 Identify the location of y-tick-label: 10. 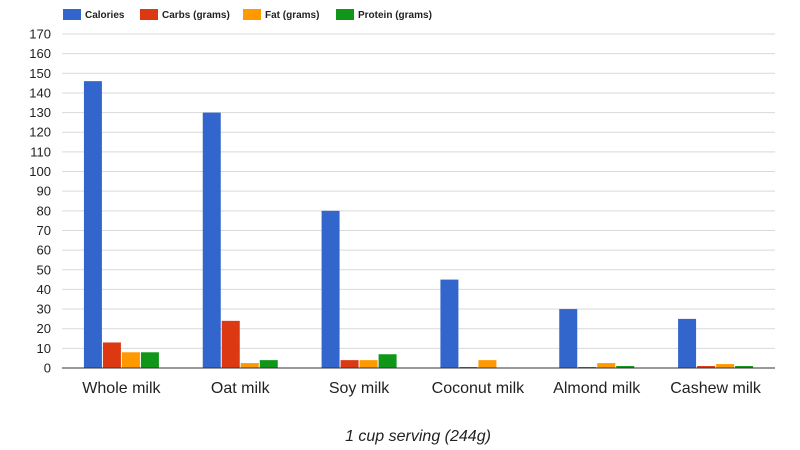
(44, 348).